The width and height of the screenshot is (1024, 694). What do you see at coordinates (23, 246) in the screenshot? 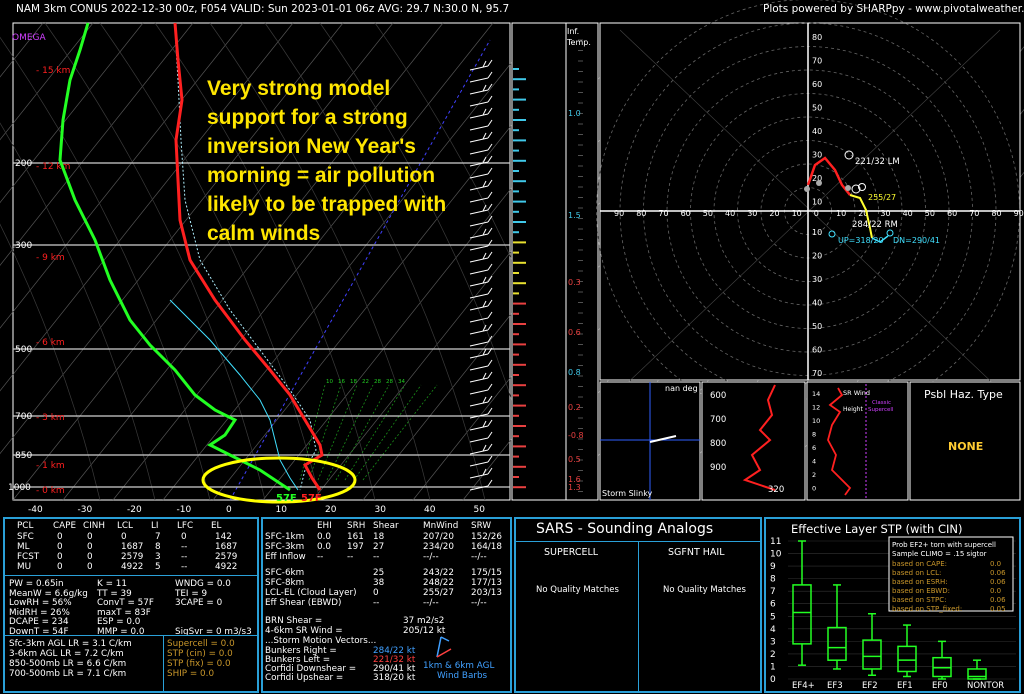
I see `pressure-tick: 300` at bounding box center [23, 246].